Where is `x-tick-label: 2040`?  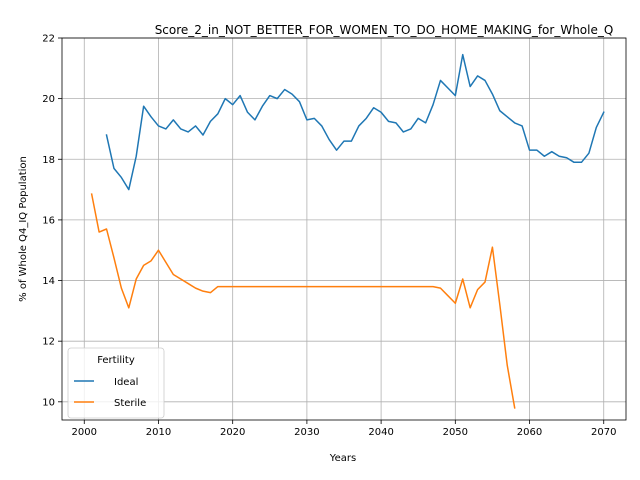
x-tick-label: 2040 is located at coordinates (380, 432).